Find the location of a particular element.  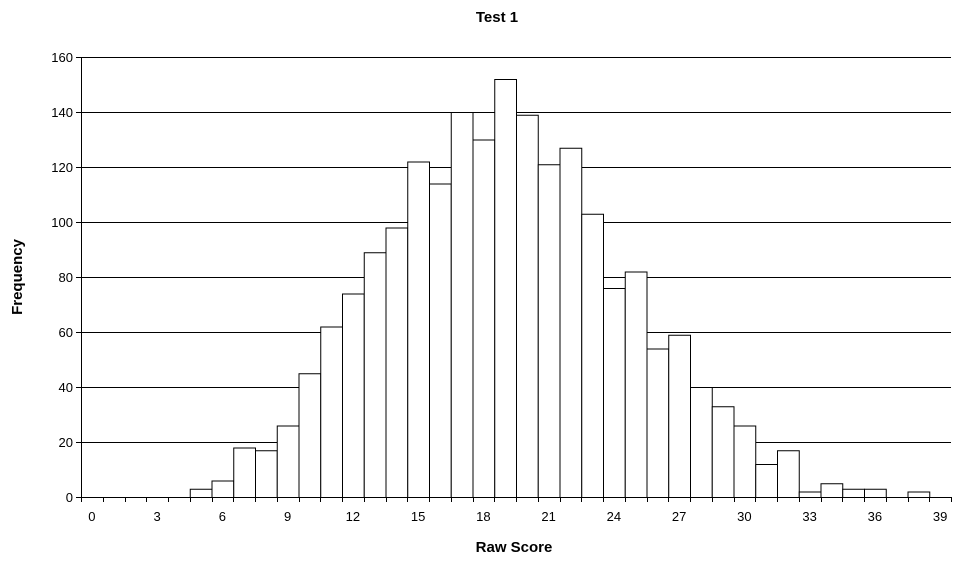

y-tick-label: 140 is located at coordinates (62, 112).